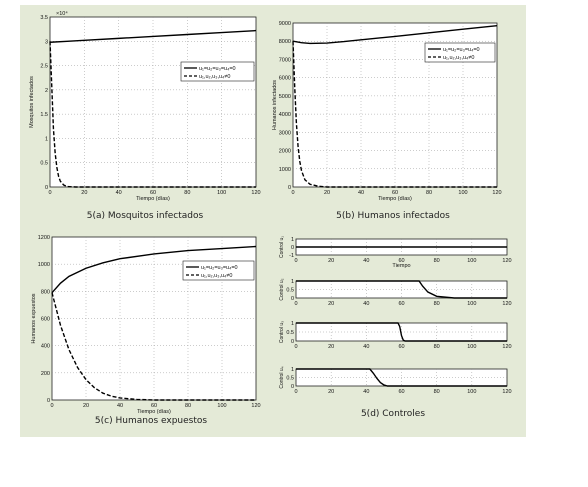 Image resolution: width=588 pixels, height=487 pixels. I want to click on chart-c-ytick-label: 600, so click(45, 320).